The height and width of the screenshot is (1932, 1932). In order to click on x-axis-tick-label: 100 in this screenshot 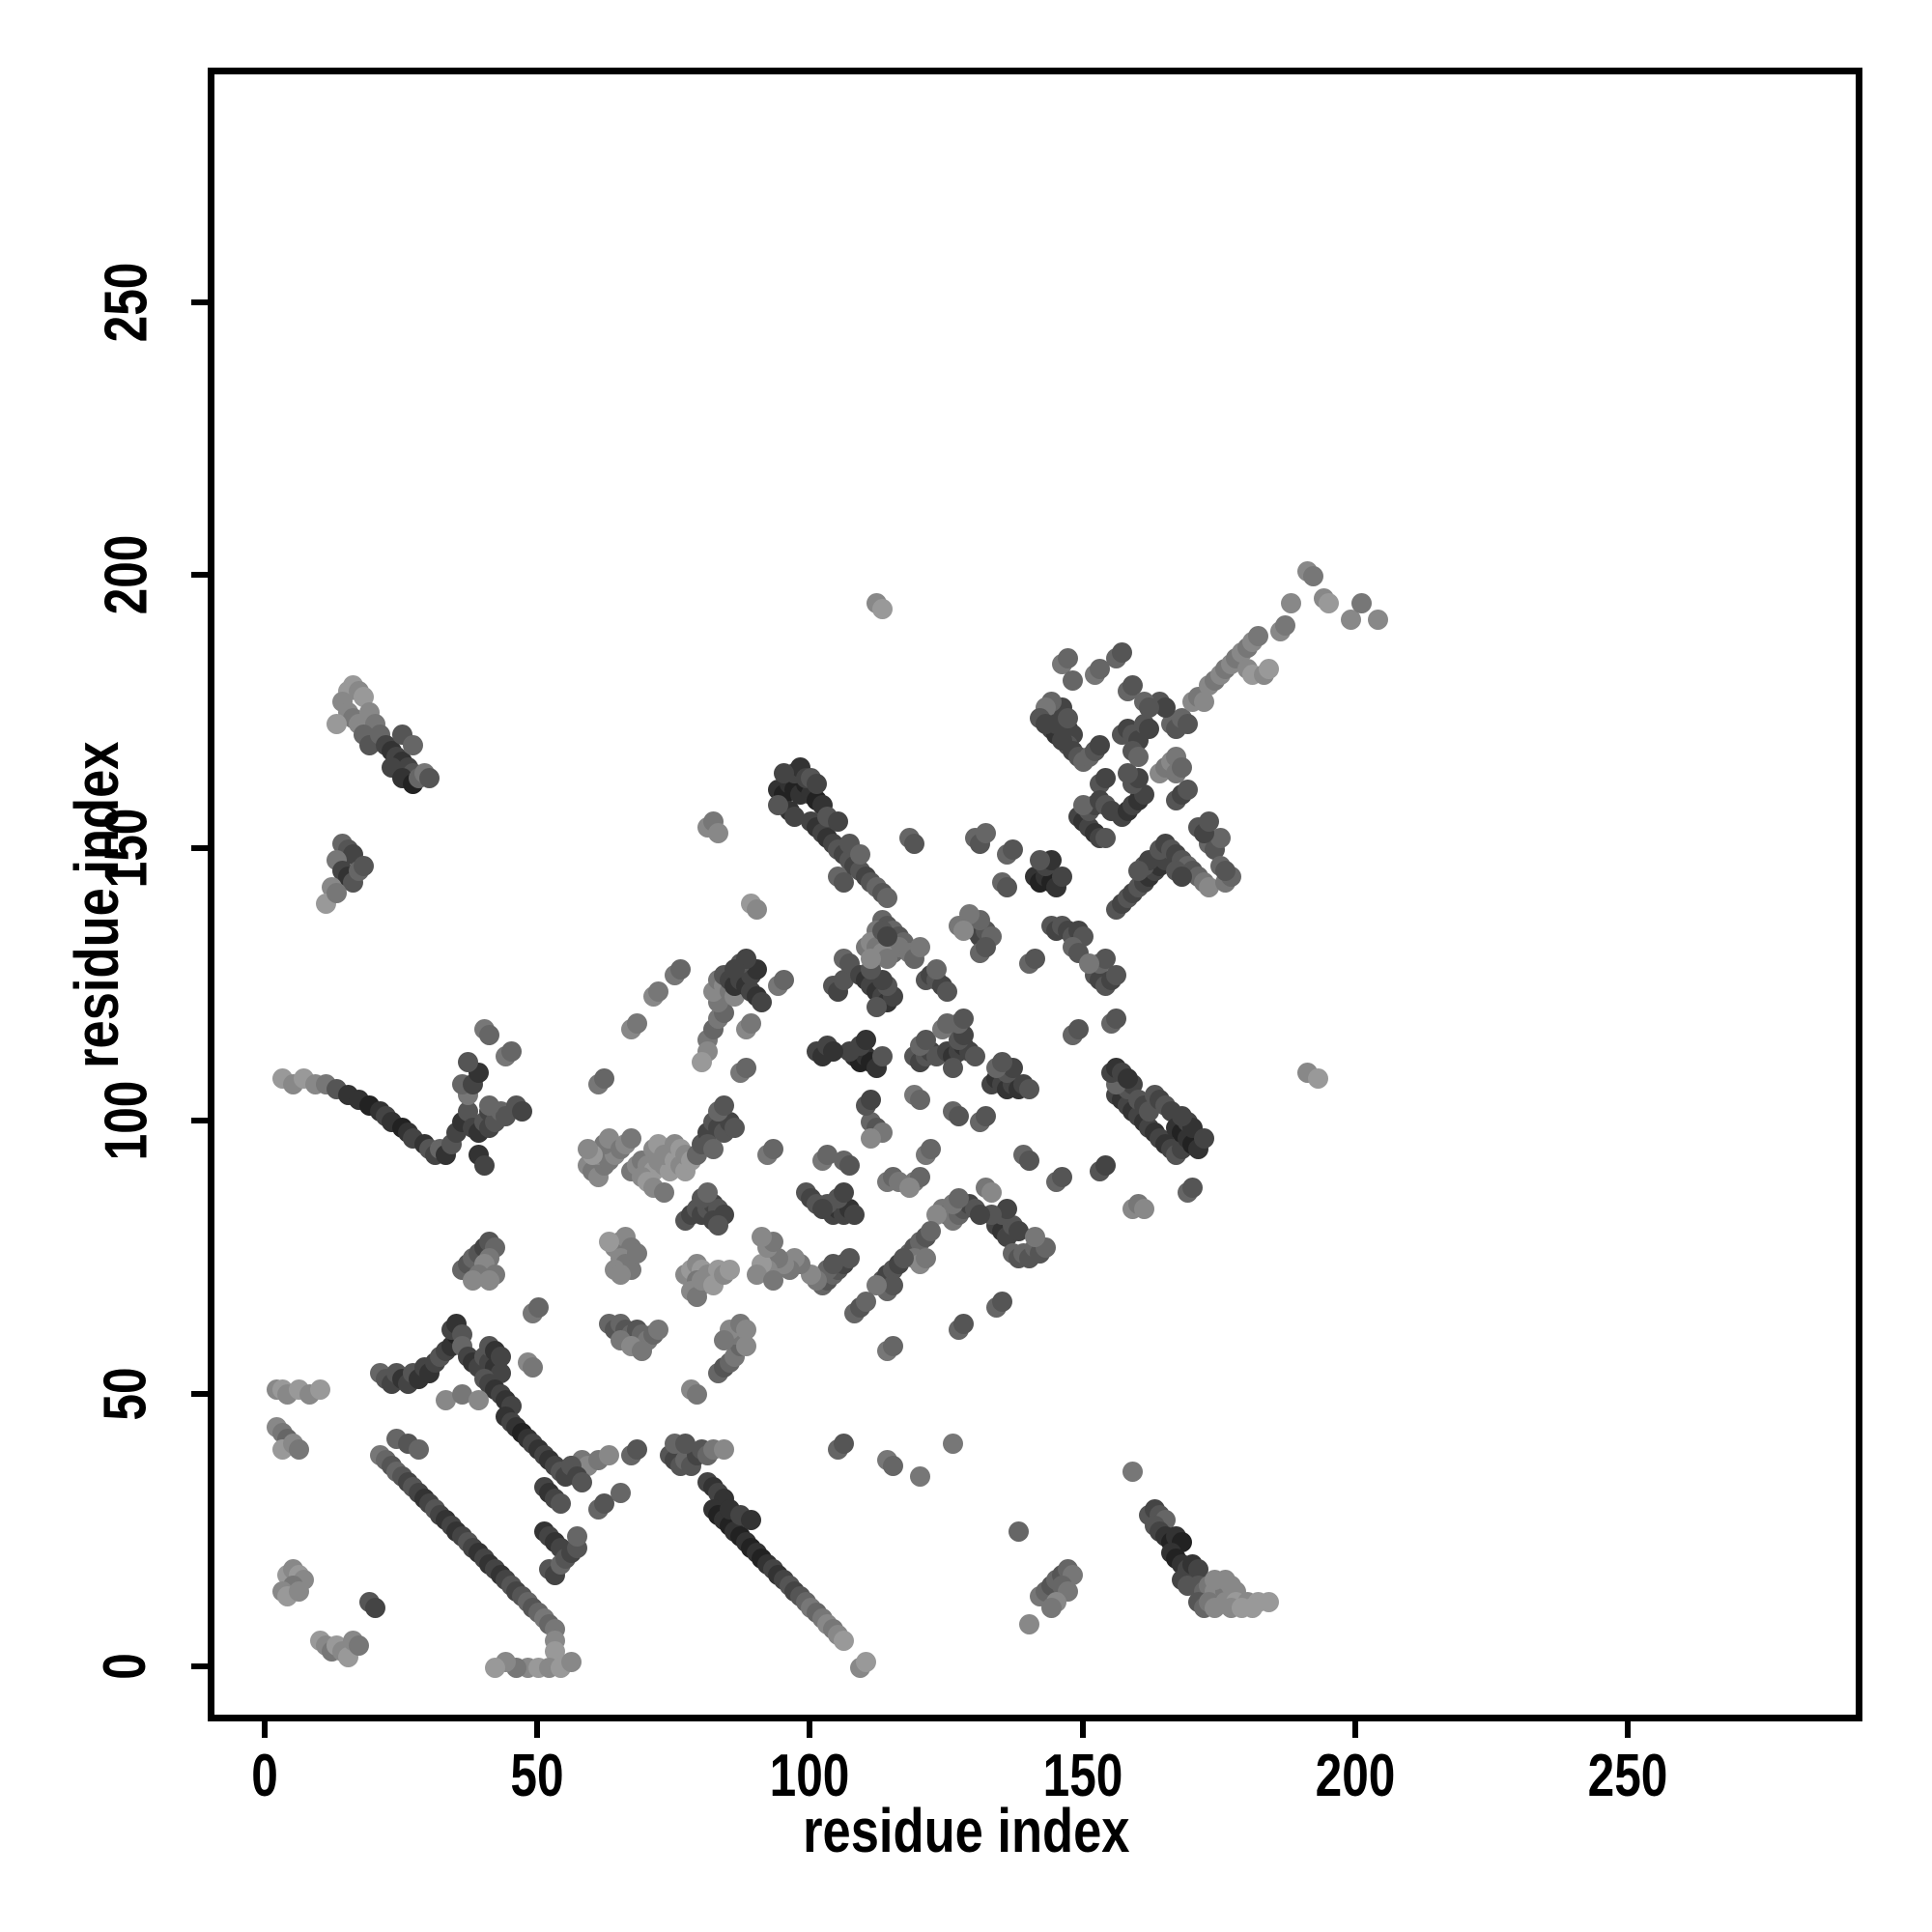, I will do `click(810, 1776)`.